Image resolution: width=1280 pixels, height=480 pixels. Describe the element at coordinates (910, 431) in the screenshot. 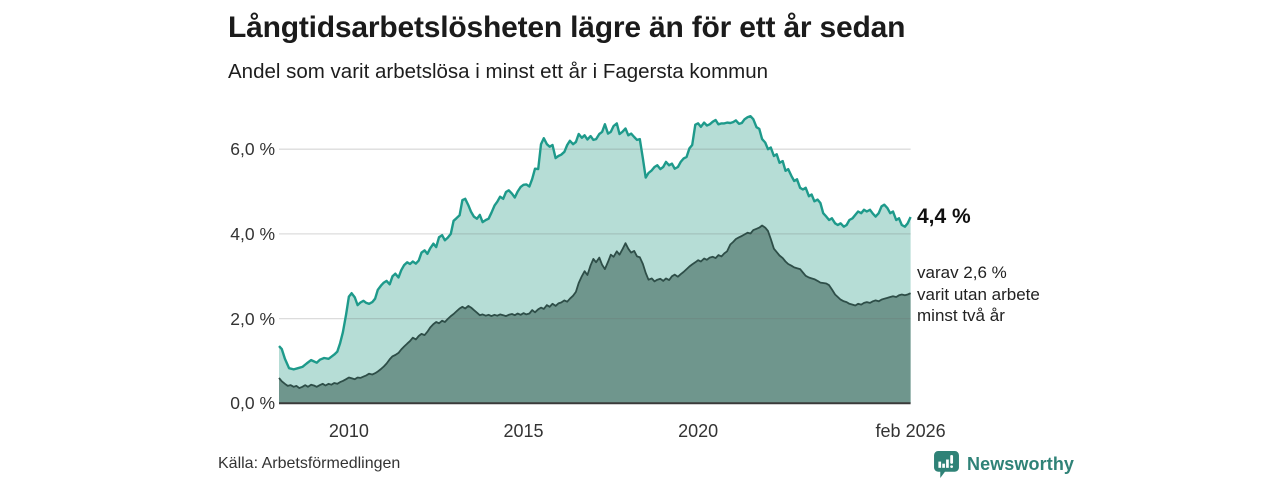

I see `x-axis-label: feb 2026` at that location.